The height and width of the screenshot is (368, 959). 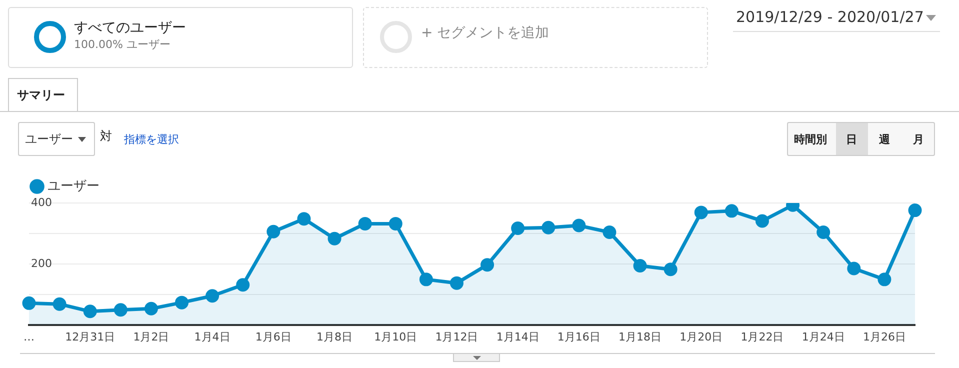 What do you see at coordinates (151, 337) in the screenshot?
I see `x-tick-label: 1月2日` at bounding box center [151, 337].